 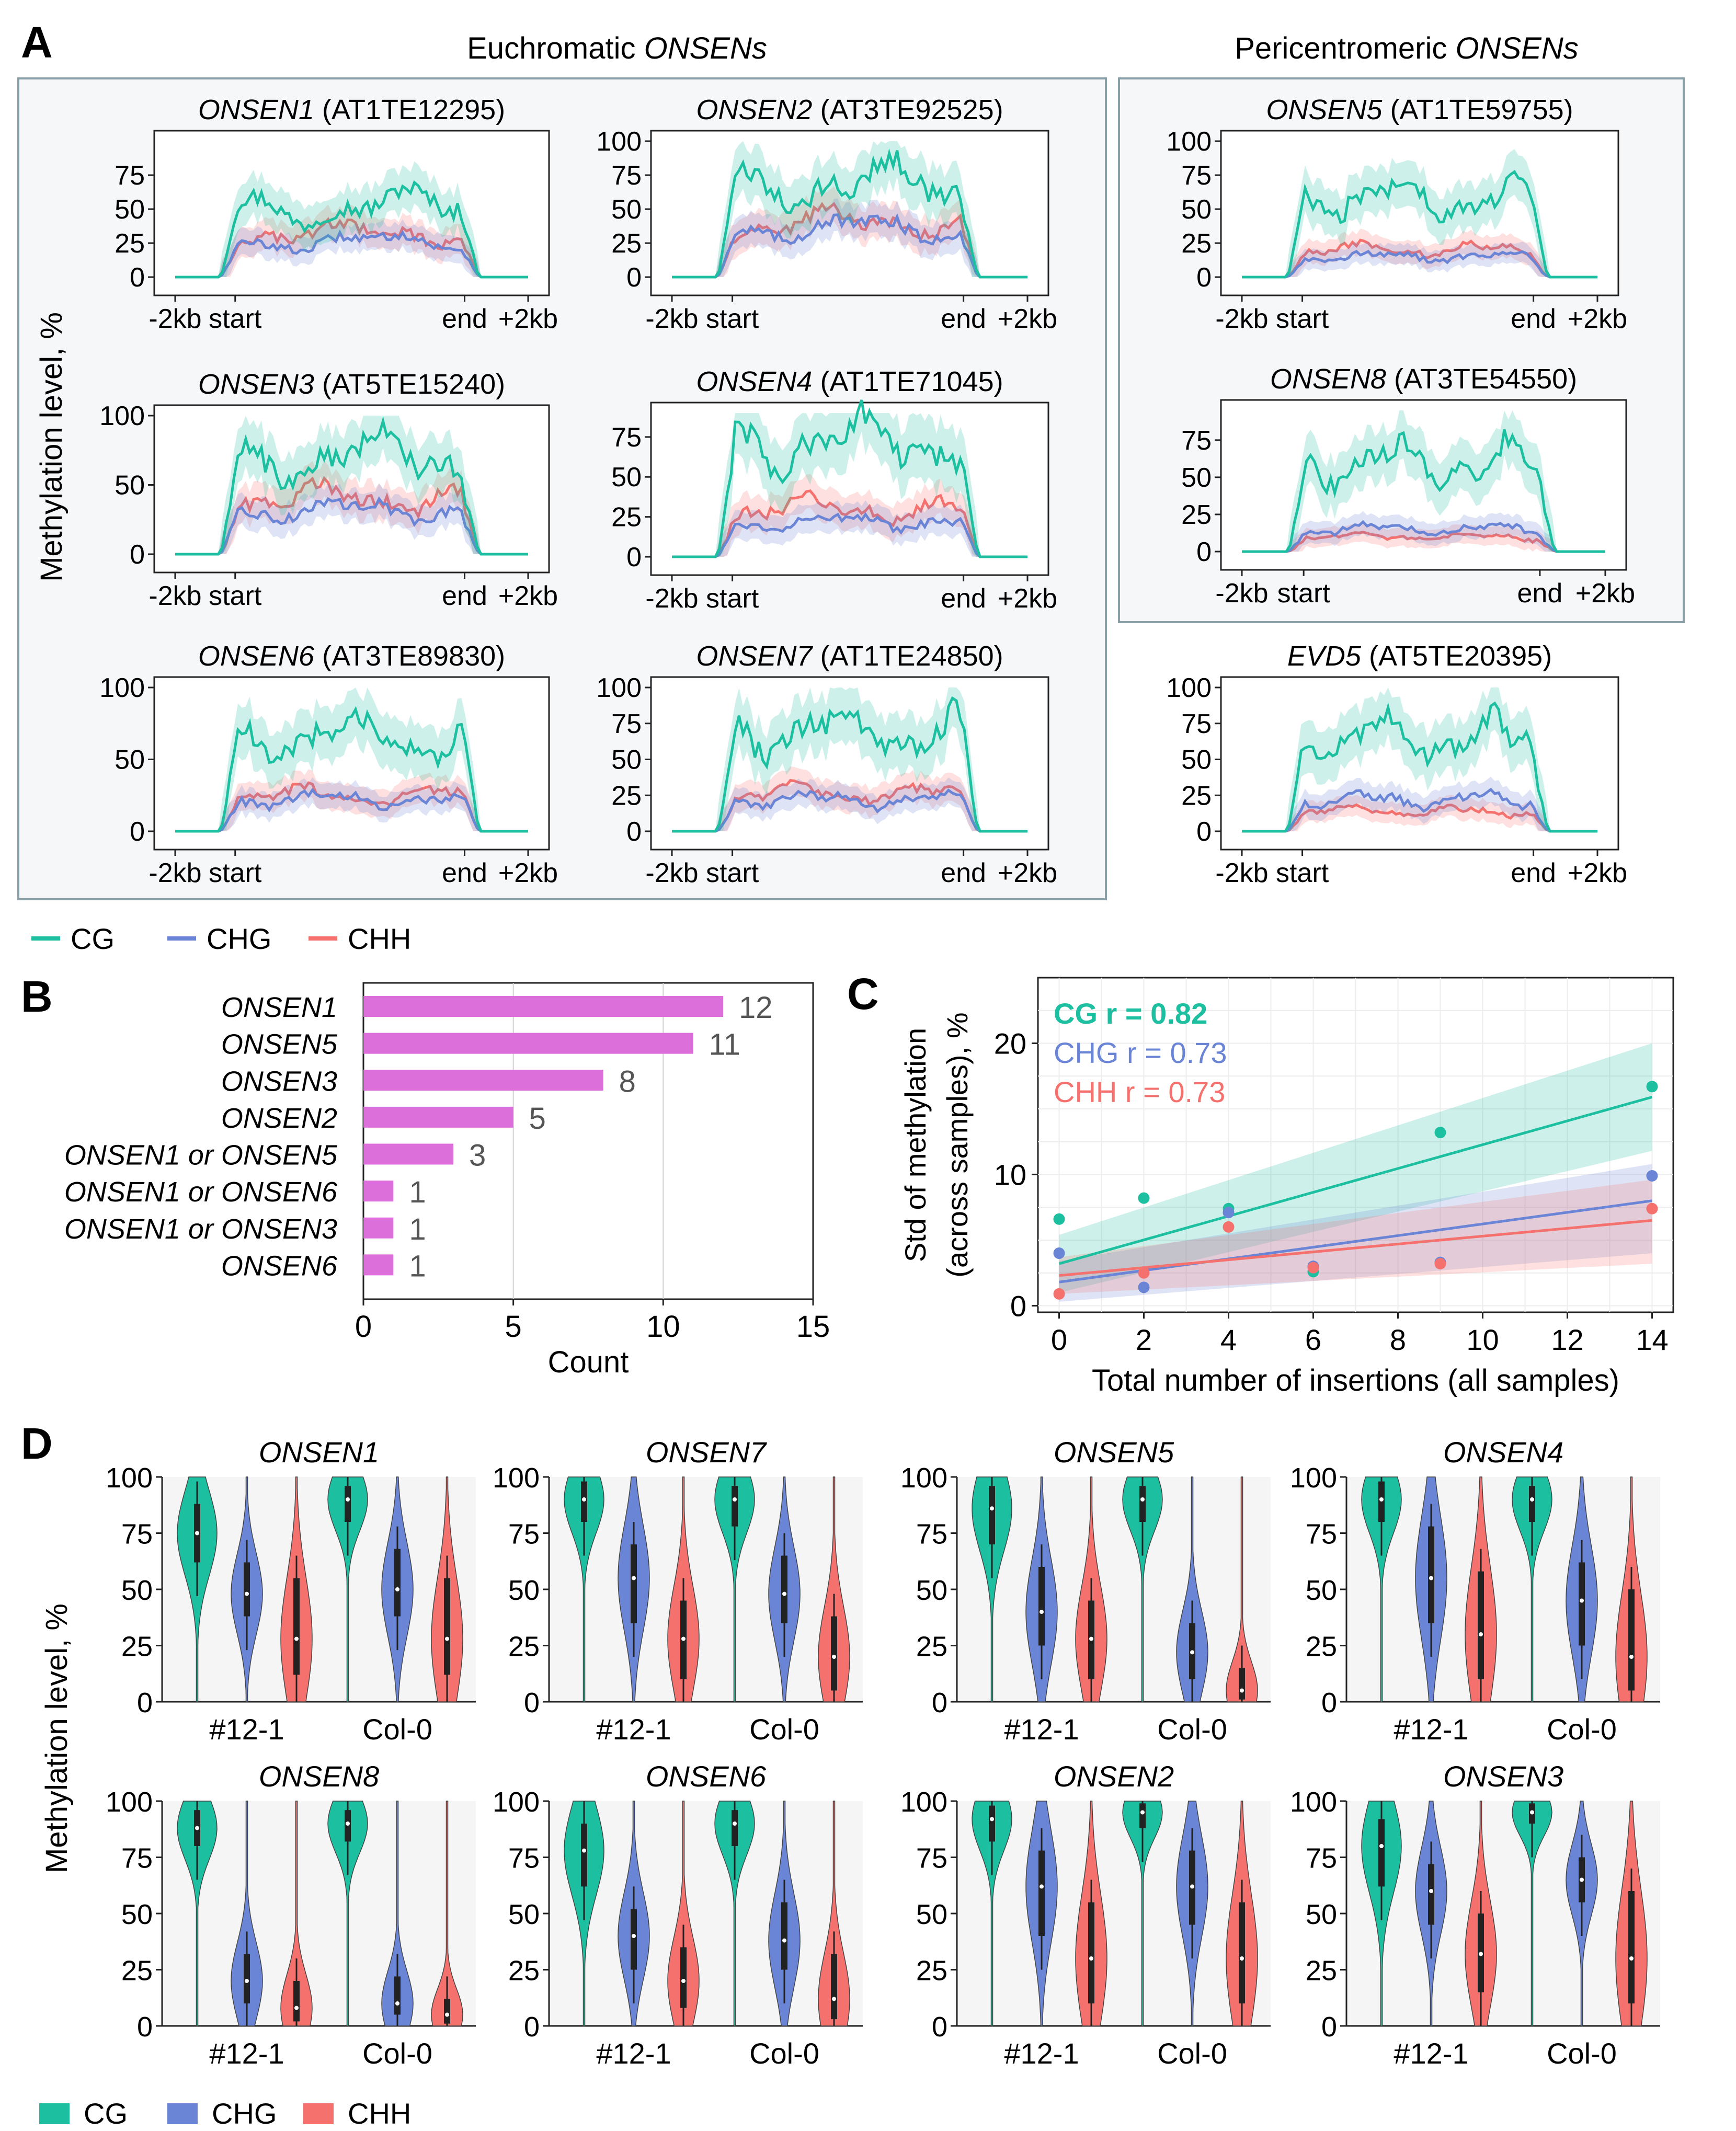 I want to click on panel-label-b: B, so click(x=37, y=996).